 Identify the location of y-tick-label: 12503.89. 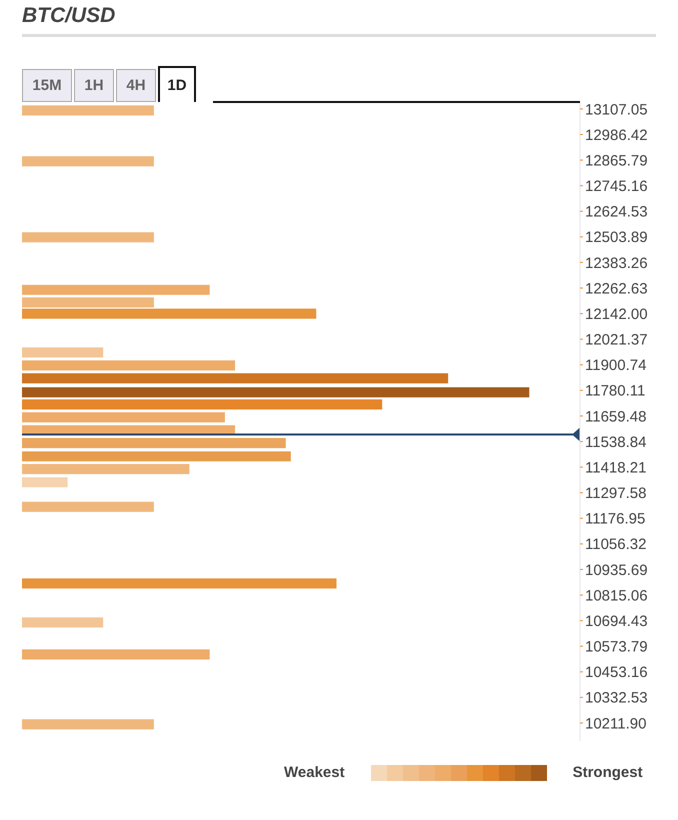
(616, 237).